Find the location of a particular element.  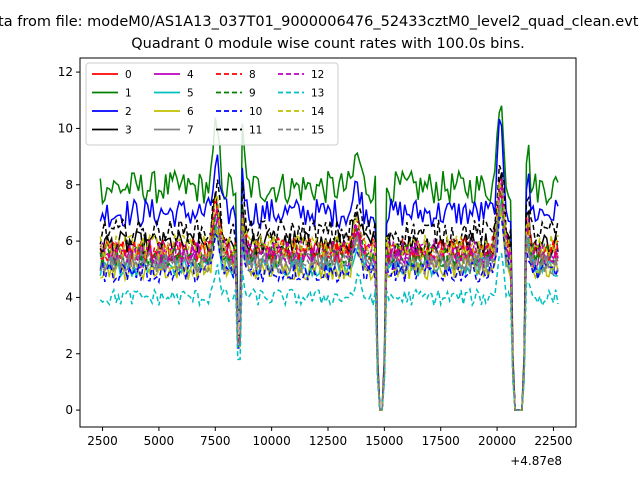

legend-box is located at coordinates (212, 104).